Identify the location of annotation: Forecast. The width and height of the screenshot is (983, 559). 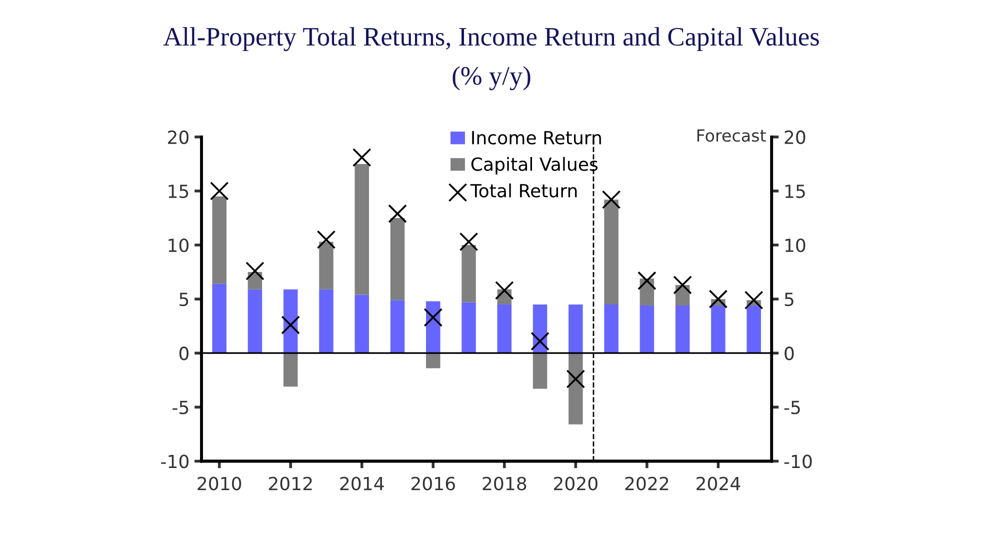
(731, 135).